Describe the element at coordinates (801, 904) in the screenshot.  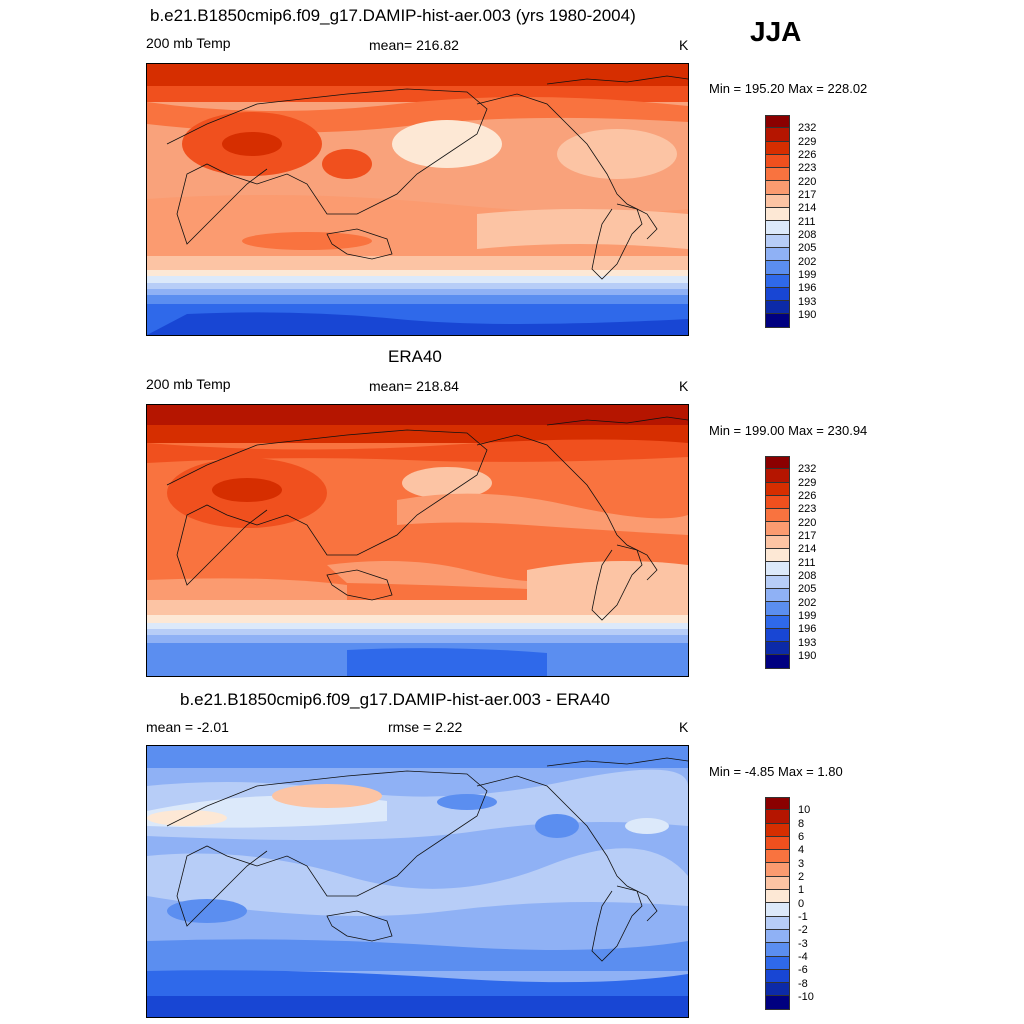
I see `panel3-colorbar-label: 0` at that location.